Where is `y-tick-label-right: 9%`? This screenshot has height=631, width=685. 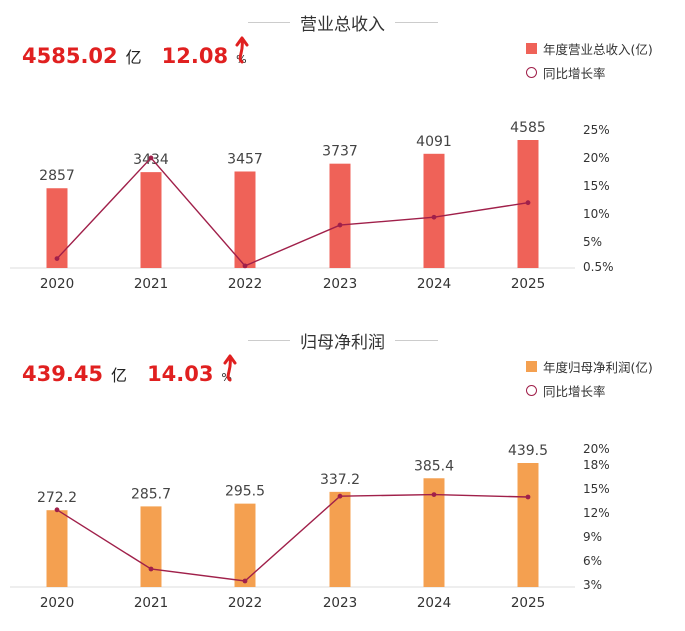 y-tick-label-right: 9% is located at coordinates (592, 537).